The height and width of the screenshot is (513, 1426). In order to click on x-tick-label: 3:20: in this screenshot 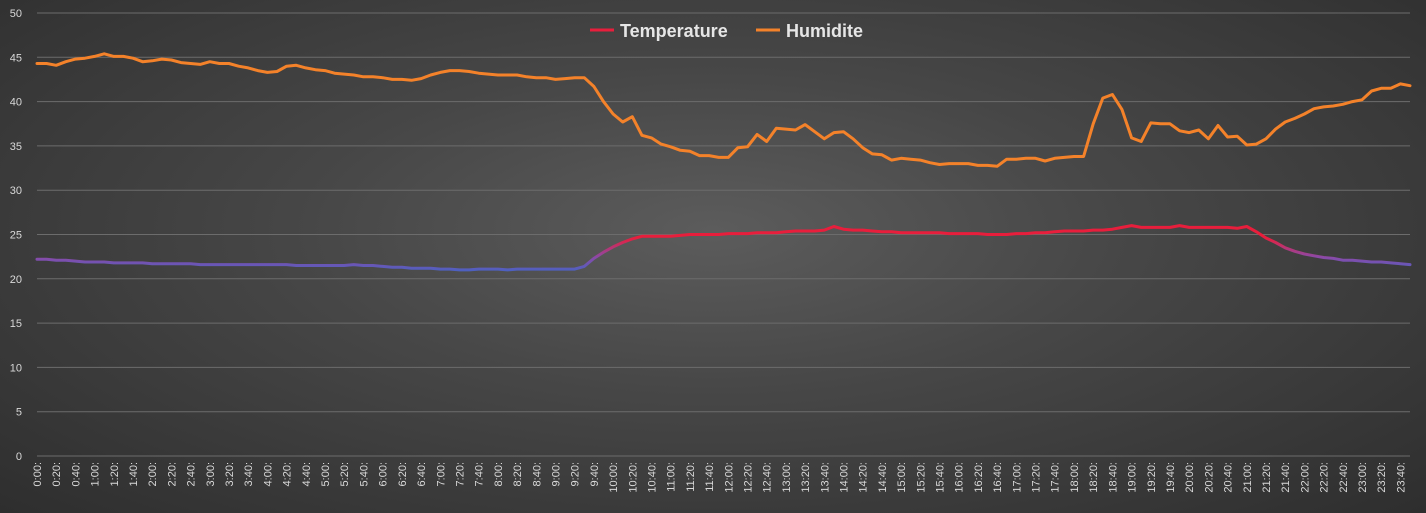, I will do `click(230, 474)`.